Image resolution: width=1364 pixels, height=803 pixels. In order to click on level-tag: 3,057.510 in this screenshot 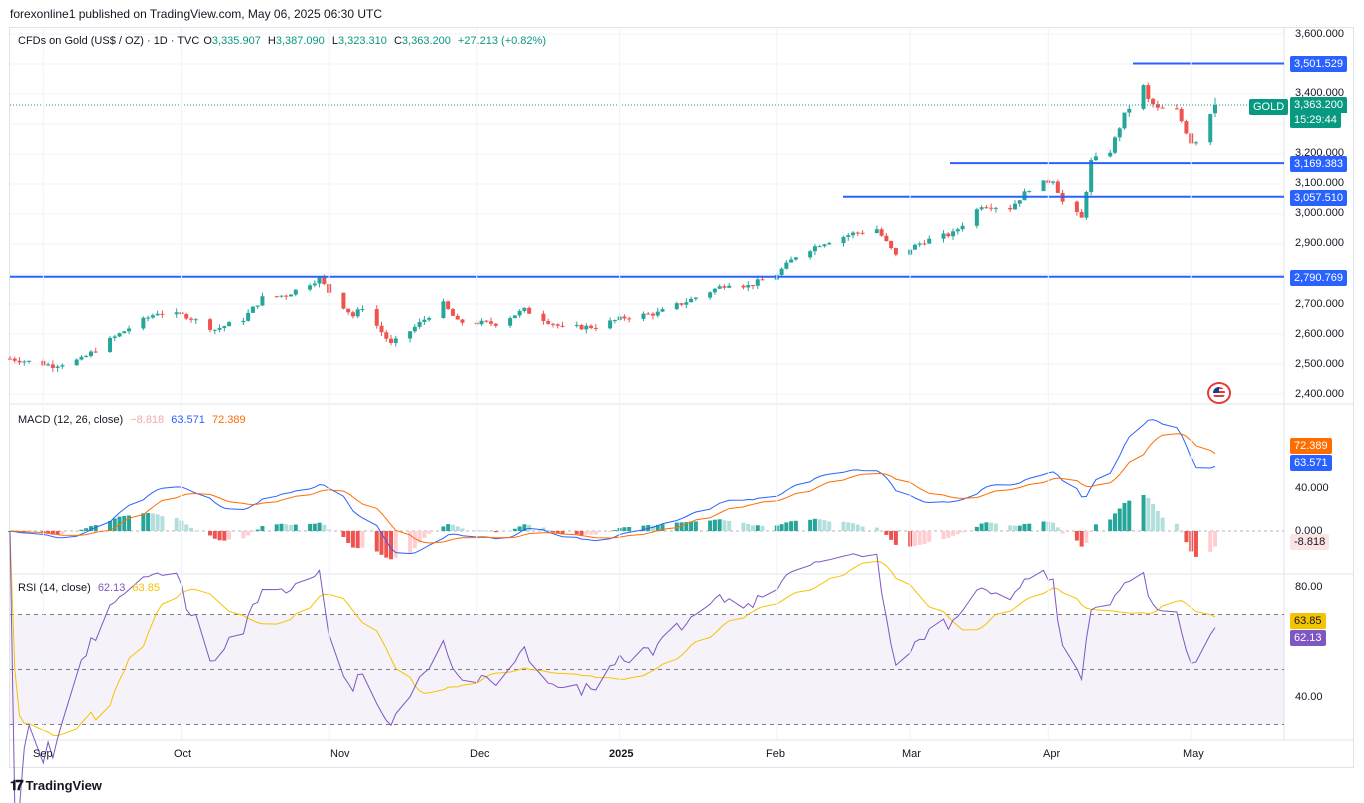, I will do `click(1318, 198)`.